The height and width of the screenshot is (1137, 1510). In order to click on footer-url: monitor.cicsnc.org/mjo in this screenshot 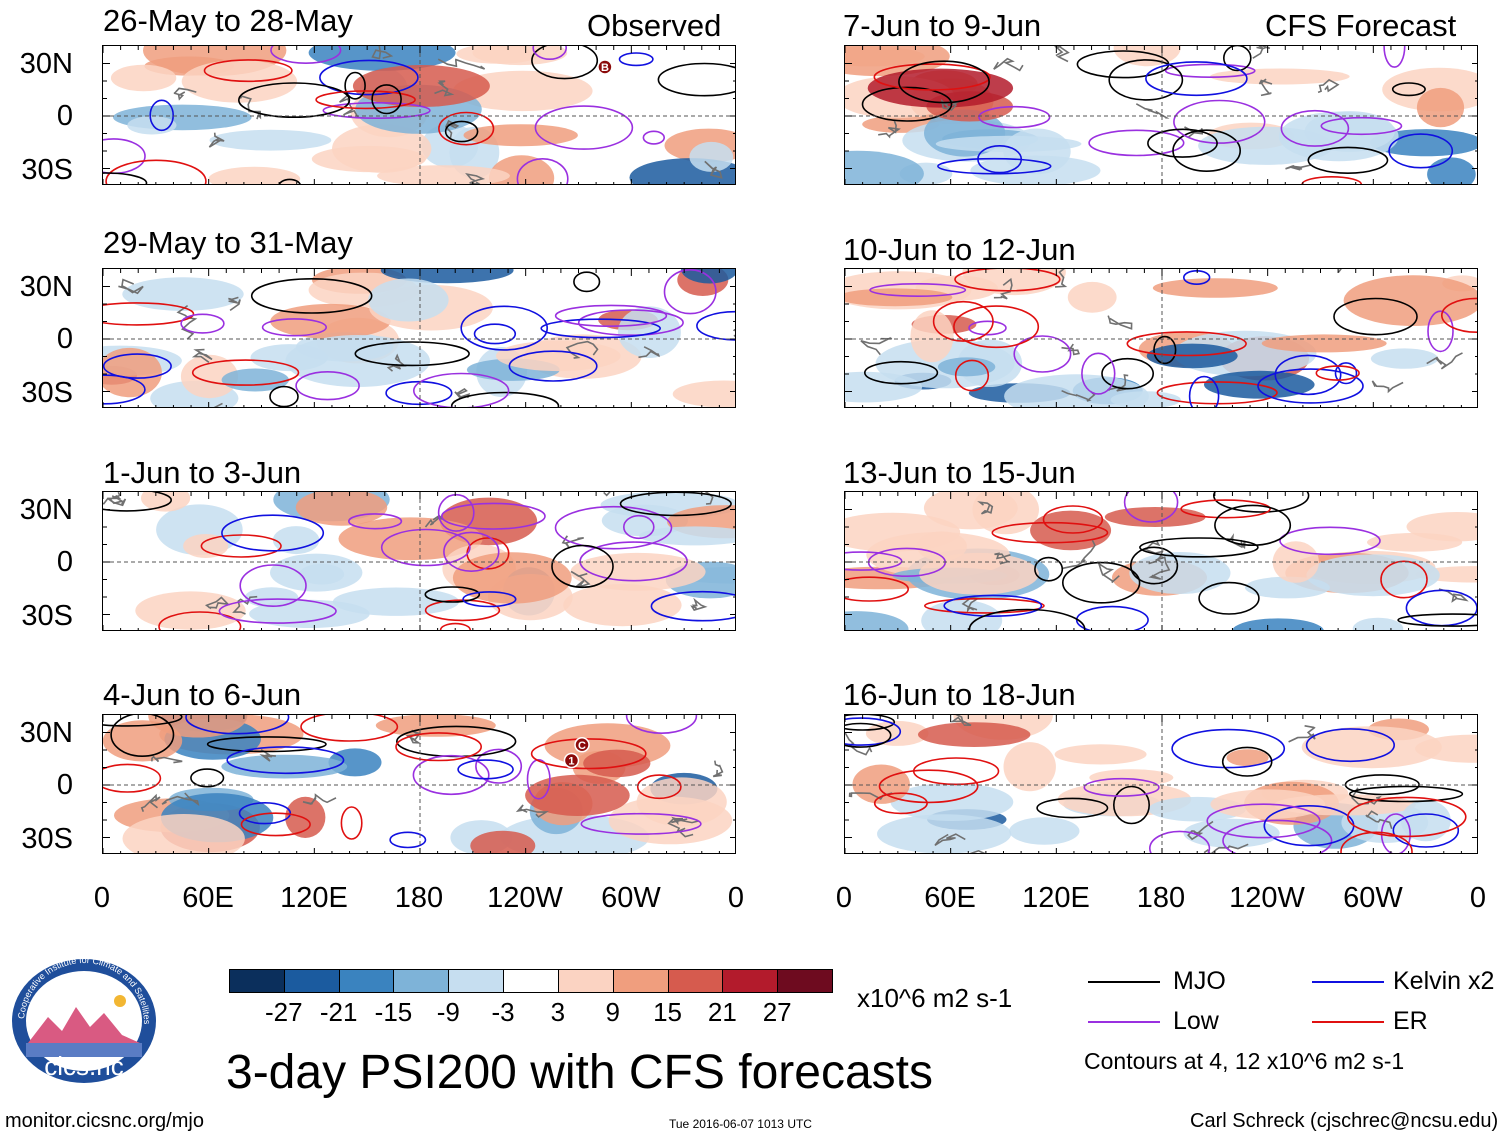, I will do `click(104, 1121)`.